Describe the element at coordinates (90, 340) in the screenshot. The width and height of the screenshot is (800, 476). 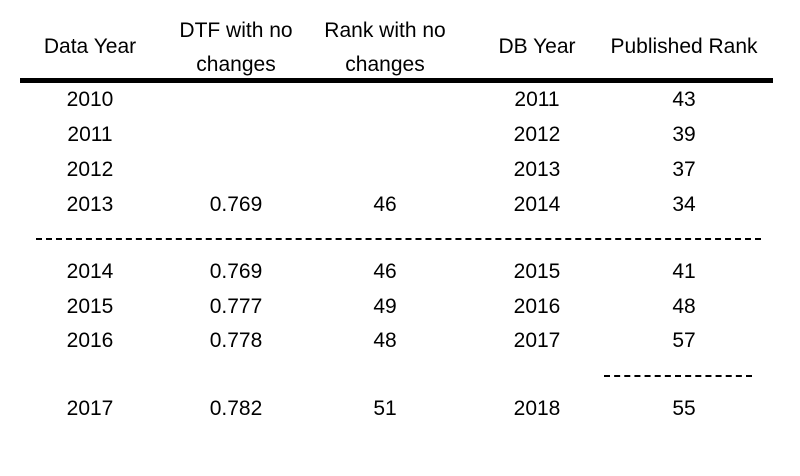
I see `cell-data-year: 2016` at that location.